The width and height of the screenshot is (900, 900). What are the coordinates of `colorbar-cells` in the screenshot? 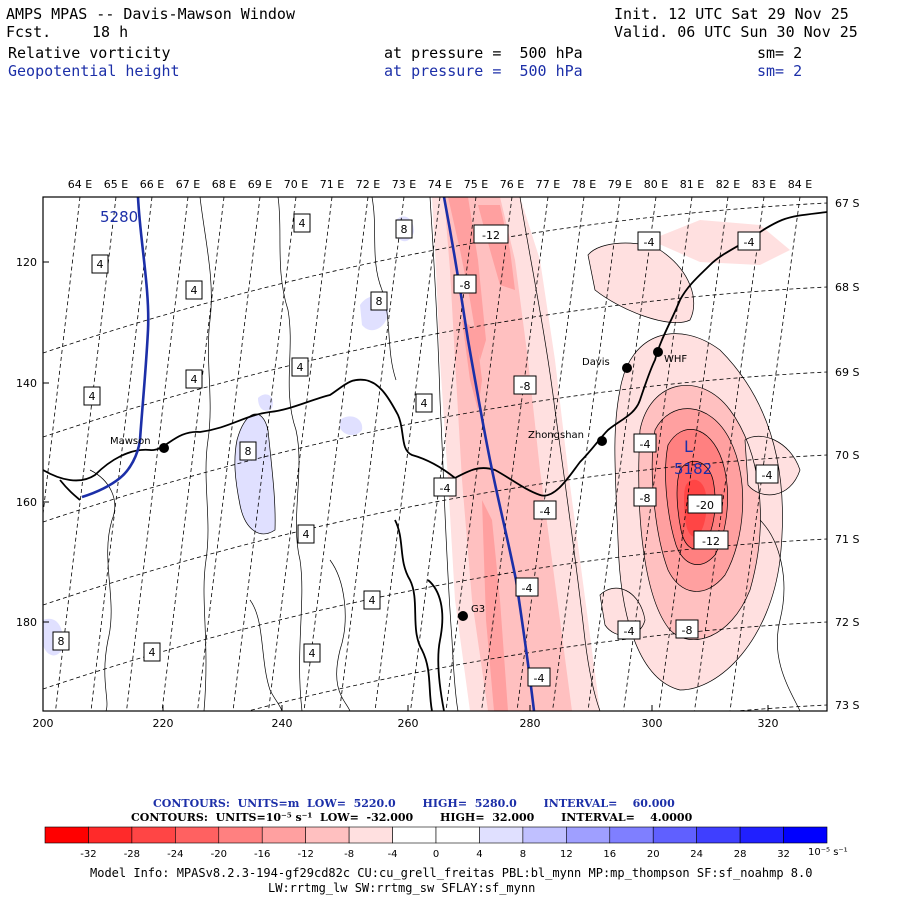 It's located at (436, 835).